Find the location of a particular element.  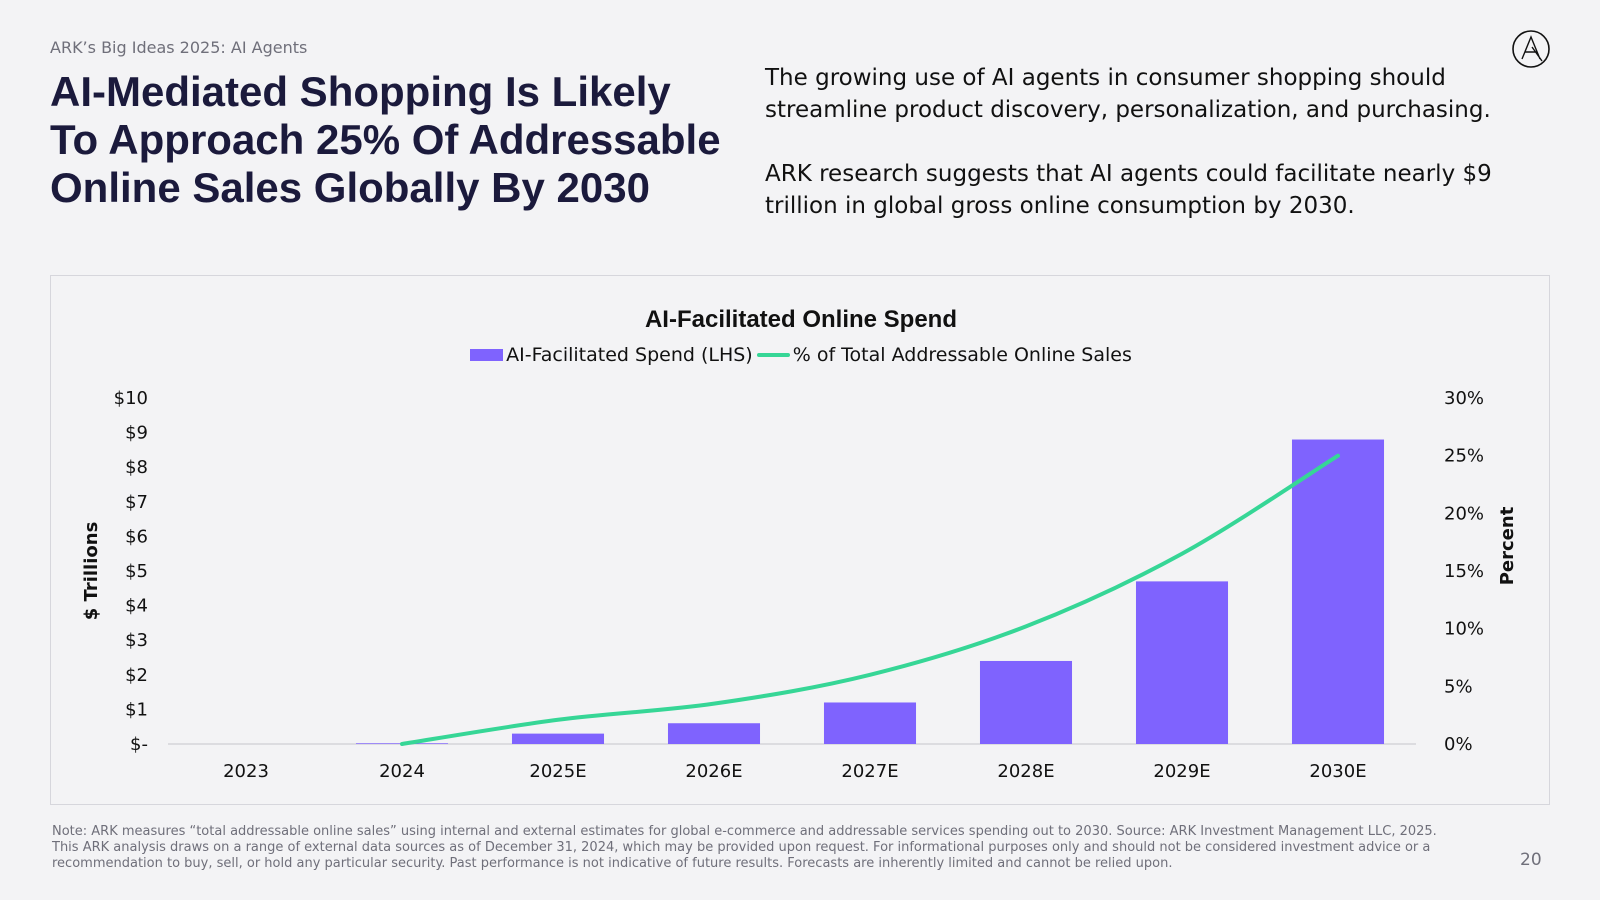

y-tick-left: $9 is located at coordinates (136, 433).